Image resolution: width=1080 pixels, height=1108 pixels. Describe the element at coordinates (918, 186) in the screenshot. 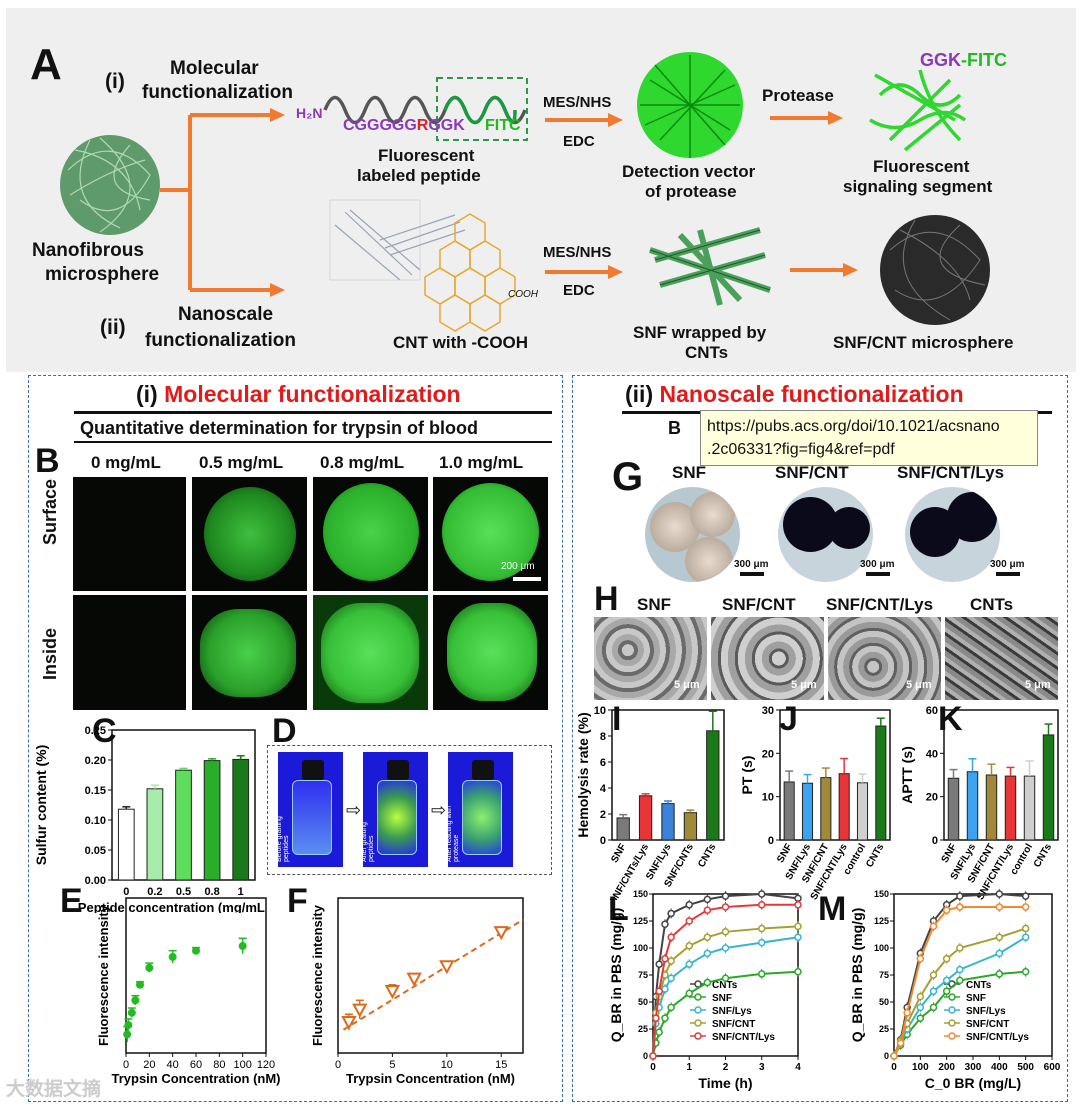

I see `label-signaling-segment: signaling segment` at that location.